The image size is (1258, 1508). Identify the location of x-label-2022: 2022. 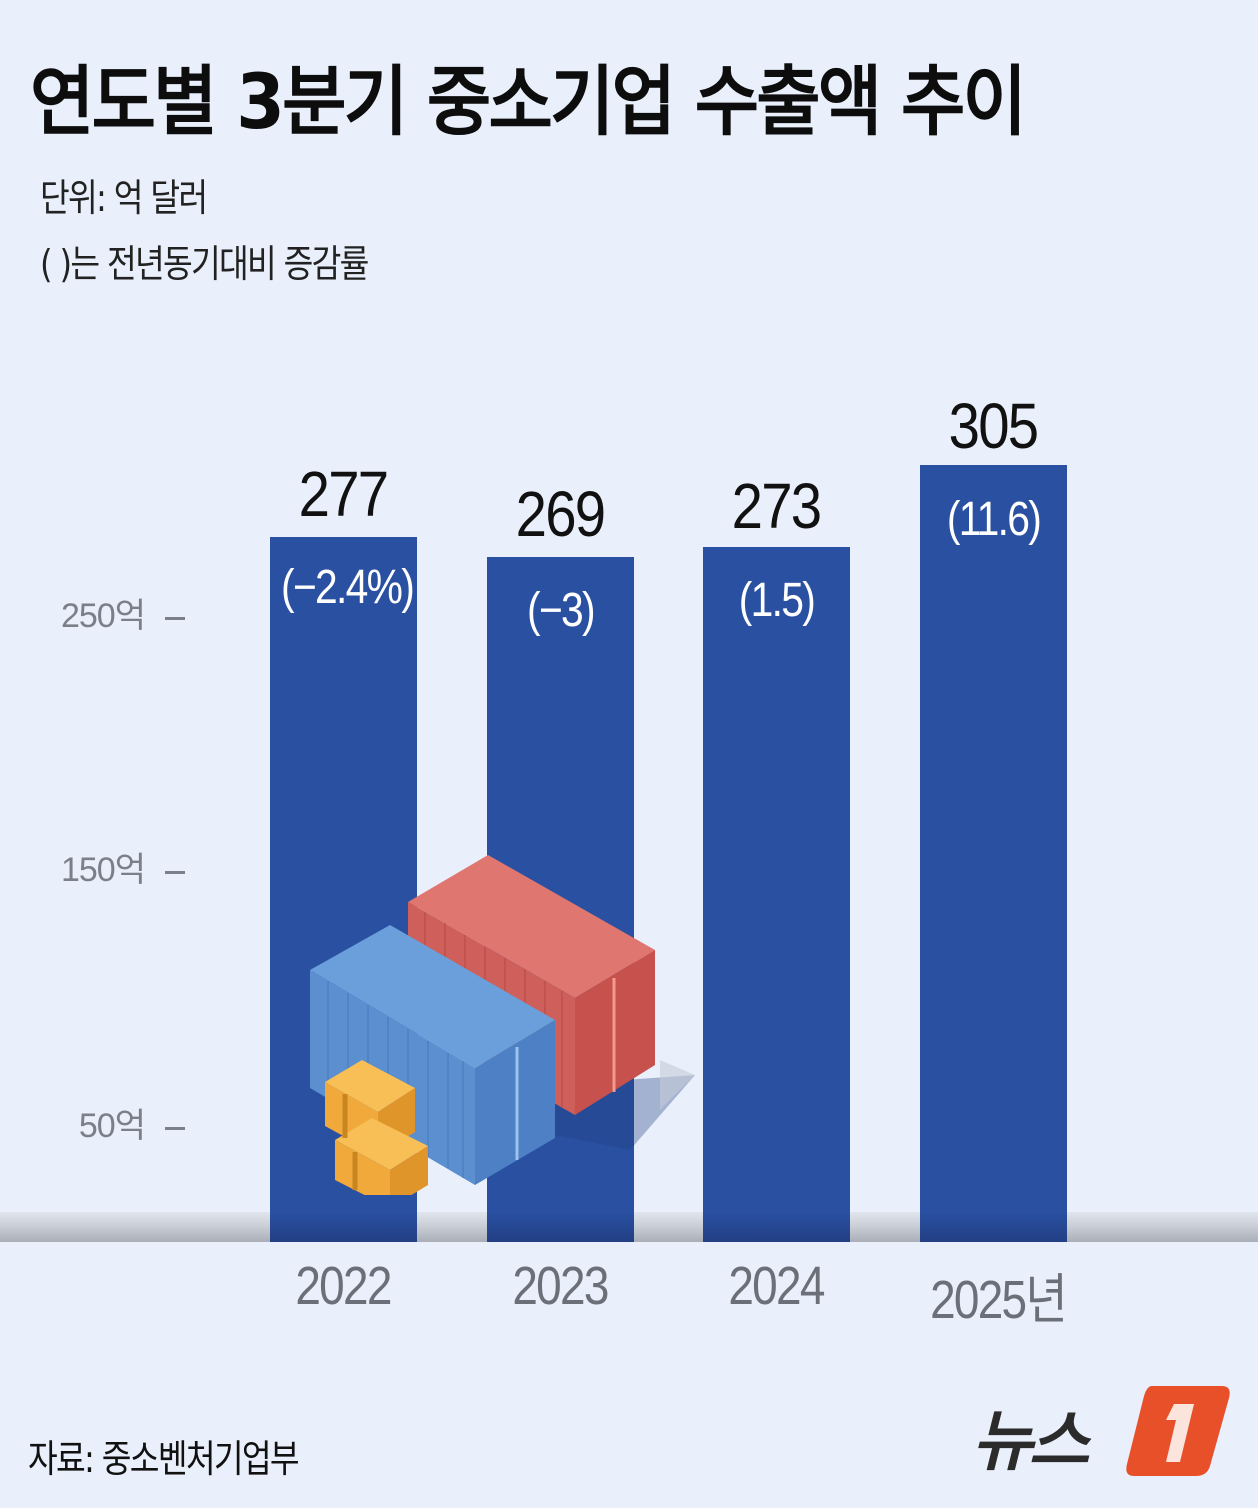
(343, 1286).